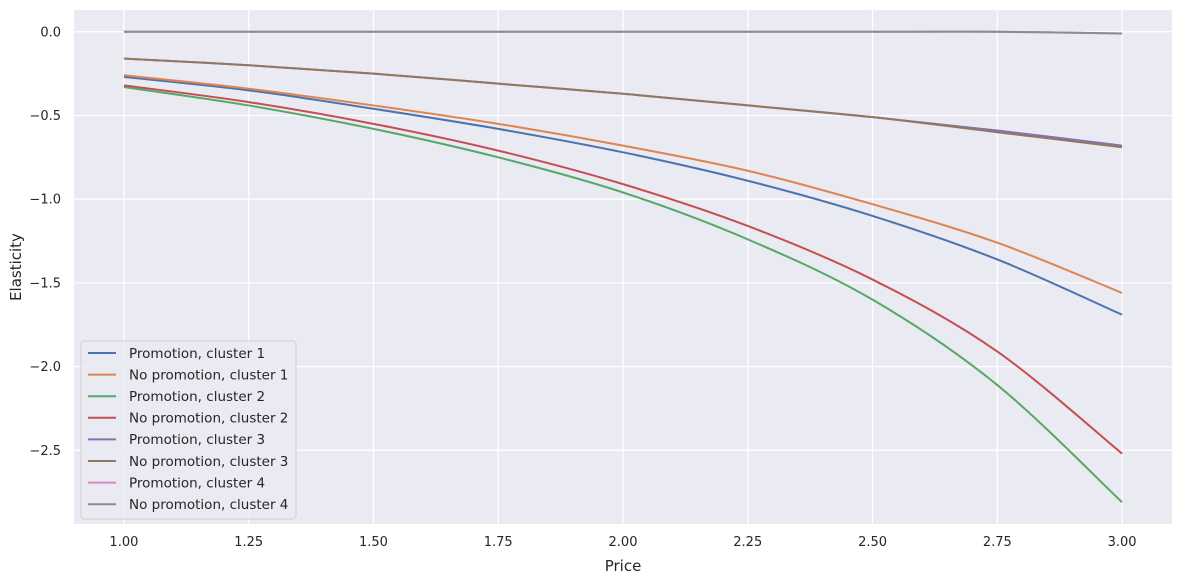 This screenshot has height=584, width=1184. What do you see at coordinates (16, 267) in the screenshot?
I see `y-axis-label: Elasticity` at bounding box center [16, 267].